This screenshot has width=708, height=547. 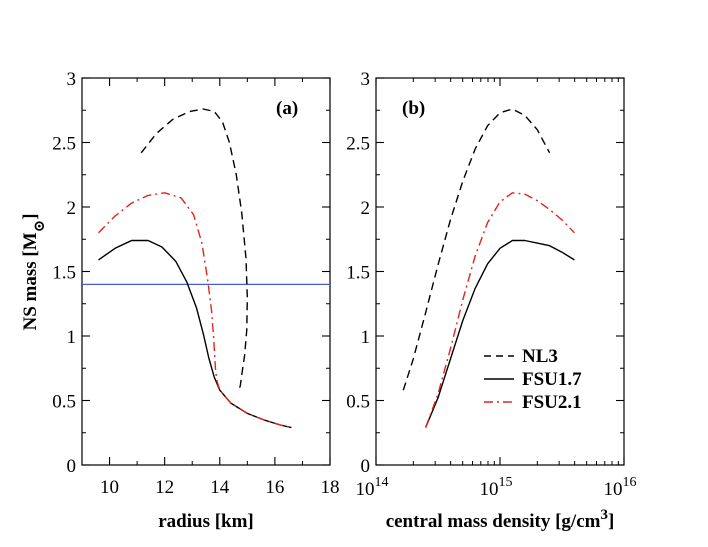 What do you see at coordinates (287, 108) in the screenshot?
I see `panel-a-label: (a)` at bounding box center [287, 108].